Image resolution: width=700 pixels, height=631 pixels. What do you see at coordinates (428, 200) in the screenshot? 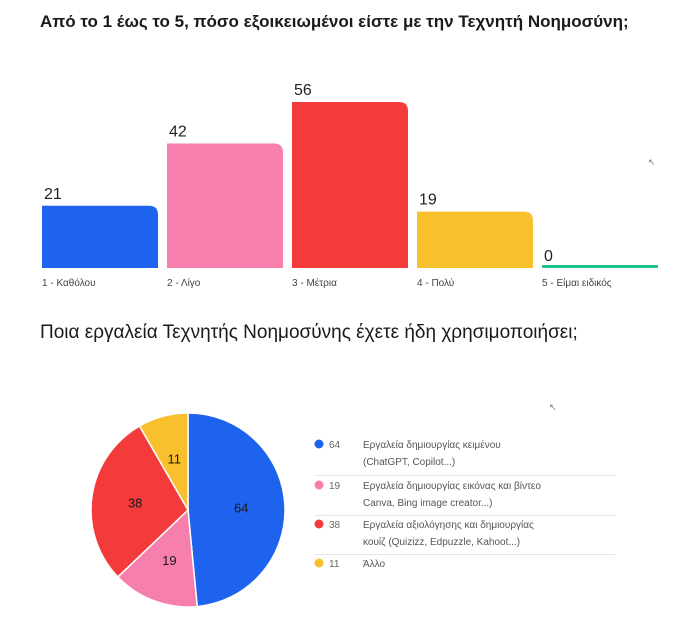
I see `bar-value-label: 19` at bounding box center [428, 200].